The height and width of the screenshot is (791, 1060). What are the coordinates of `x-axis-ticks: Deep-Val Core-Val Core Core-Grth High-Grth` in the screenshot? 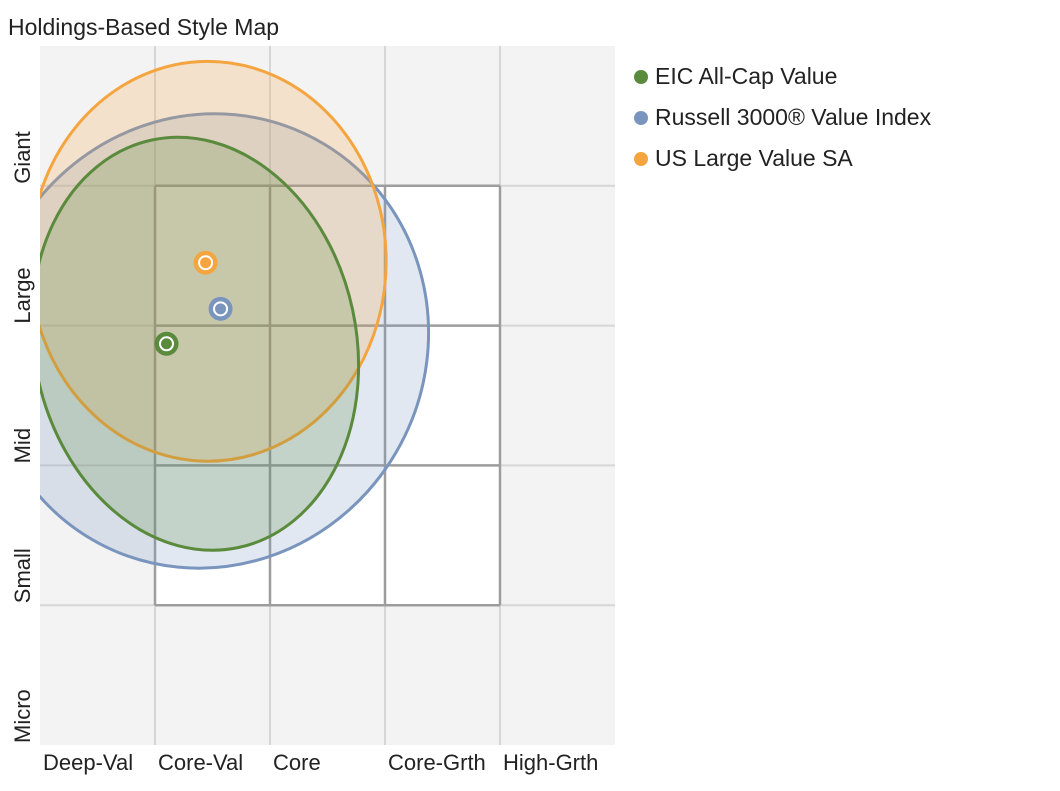 It's located at (320, 762).